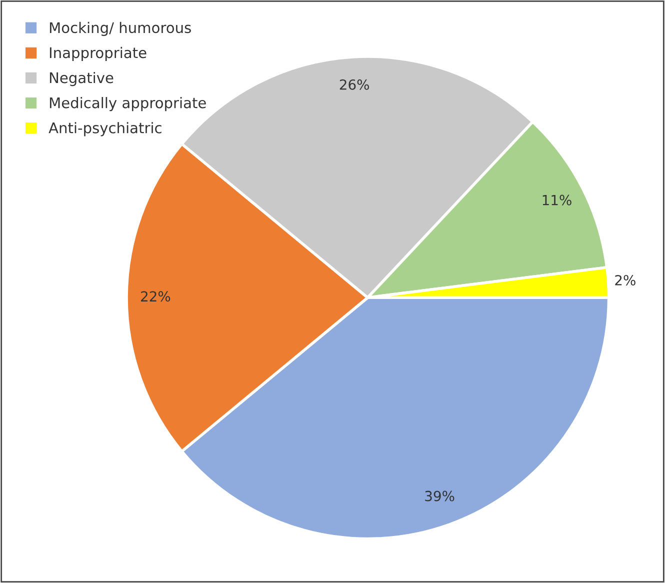 The height and width of the screenshot is (583, 665). I want to click on legend-label: Mocking/ humorous, so click(120, 29).